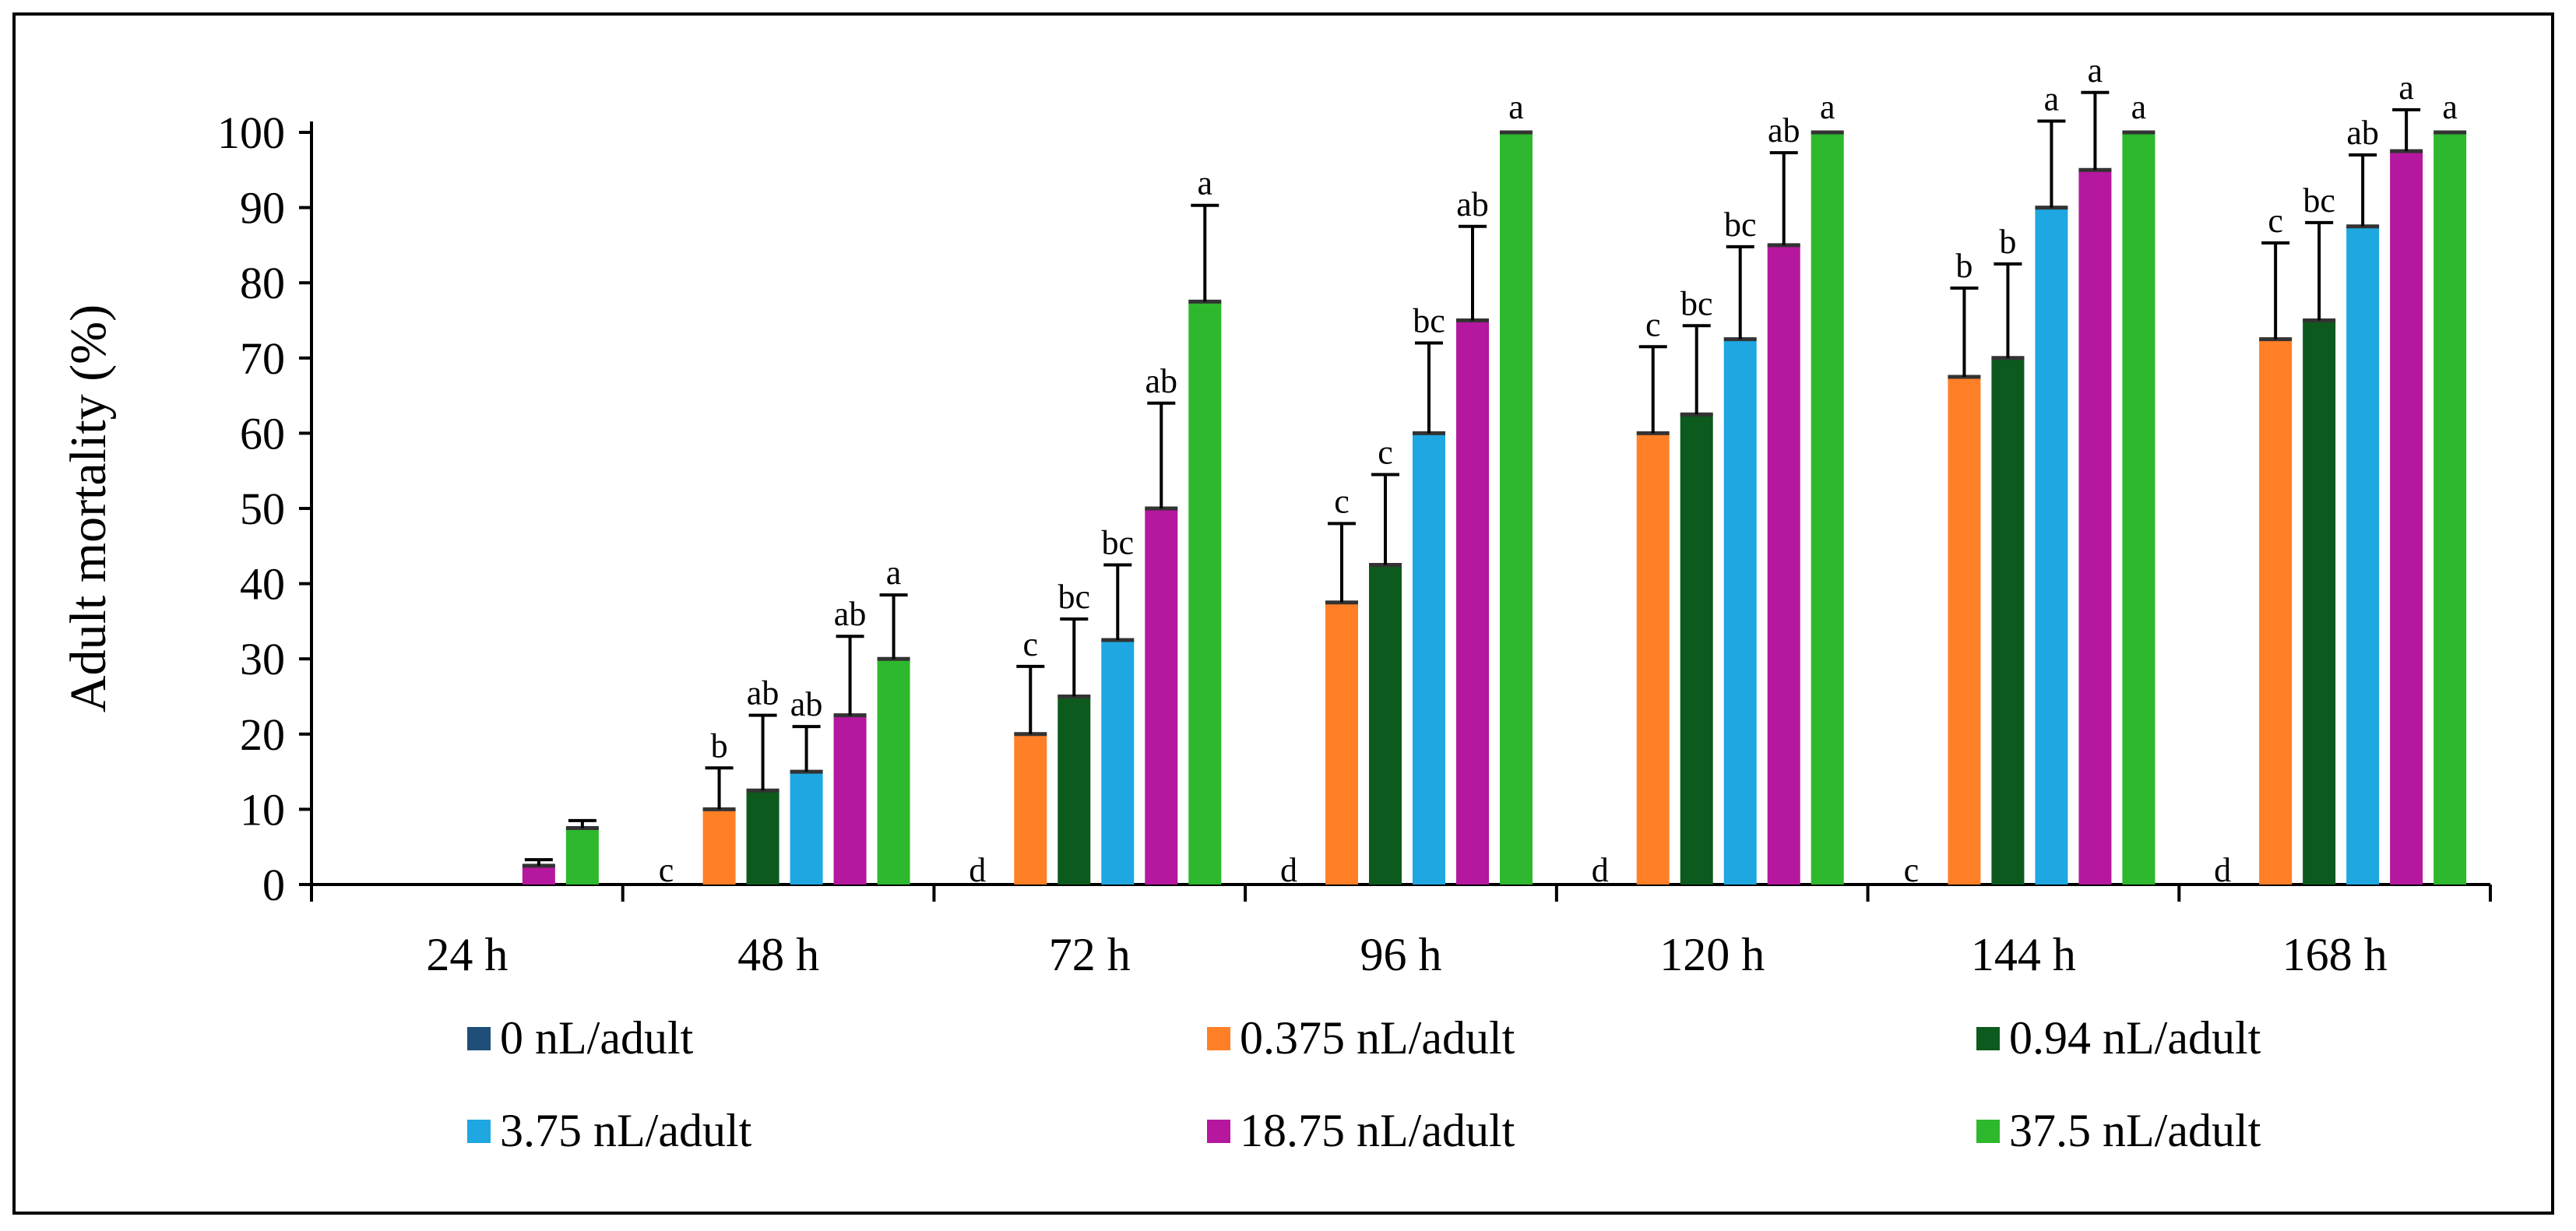 This screenshot has width=2576, height=1231. Describe the element at coordinates (467, 954) in the screenshot. I see `x-category-label: 24 h` at that location.